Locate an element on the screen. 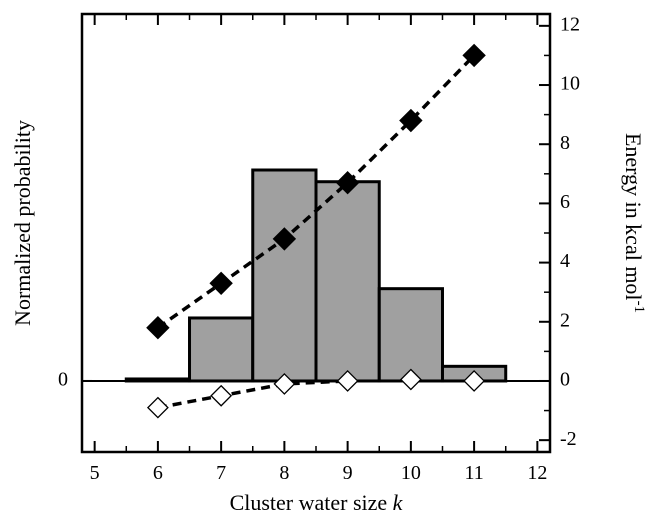 The width and height of the screenshot is (659, 519). x-tick-label: 6 is located at coordinates (158, 473).